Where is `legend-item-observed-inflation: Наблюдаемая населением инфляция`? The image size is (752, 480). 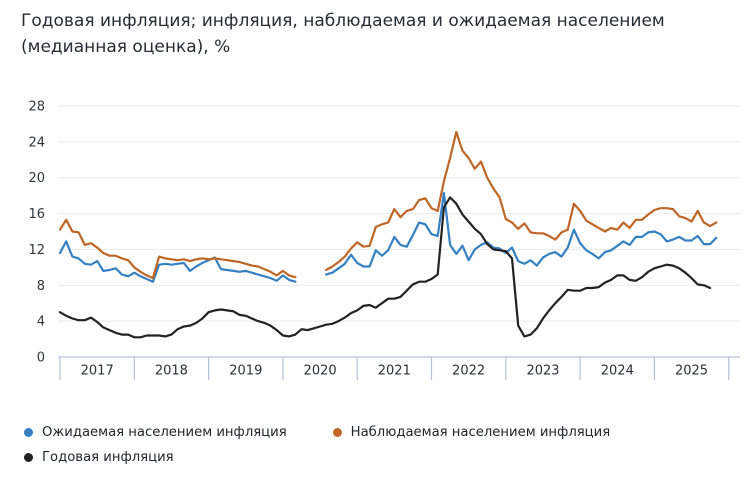
legend-item-observed-inflation: Наблюдаемая населением инфляция is located at coordinates (471, 432).